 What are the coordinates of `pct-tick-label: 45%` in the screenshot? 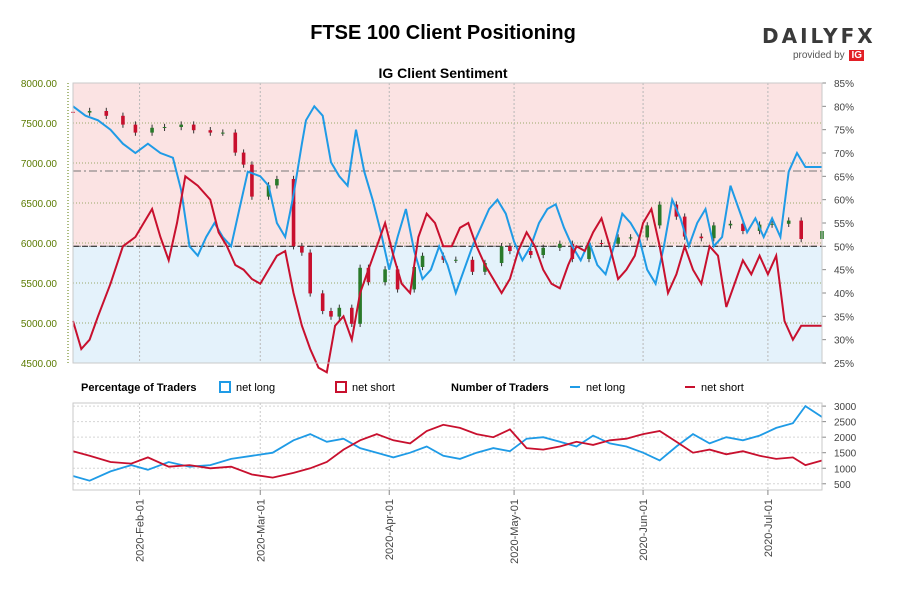 It's located at (844, 271).